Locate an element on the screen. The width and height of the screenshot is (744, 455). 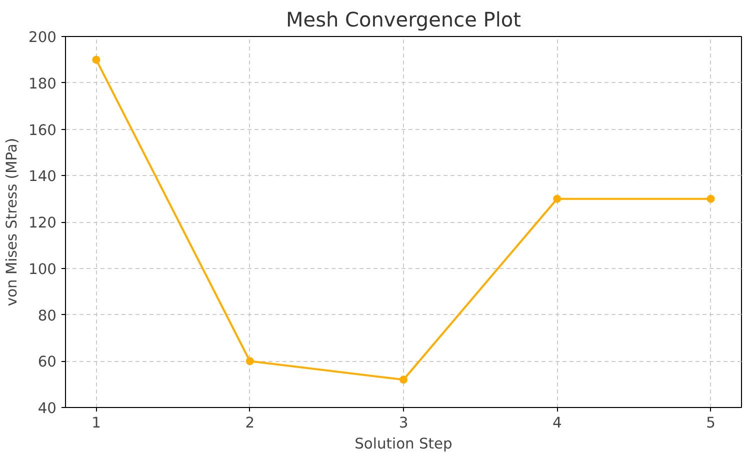
y-tick-label: 200 is located at coordinates (42, 37).